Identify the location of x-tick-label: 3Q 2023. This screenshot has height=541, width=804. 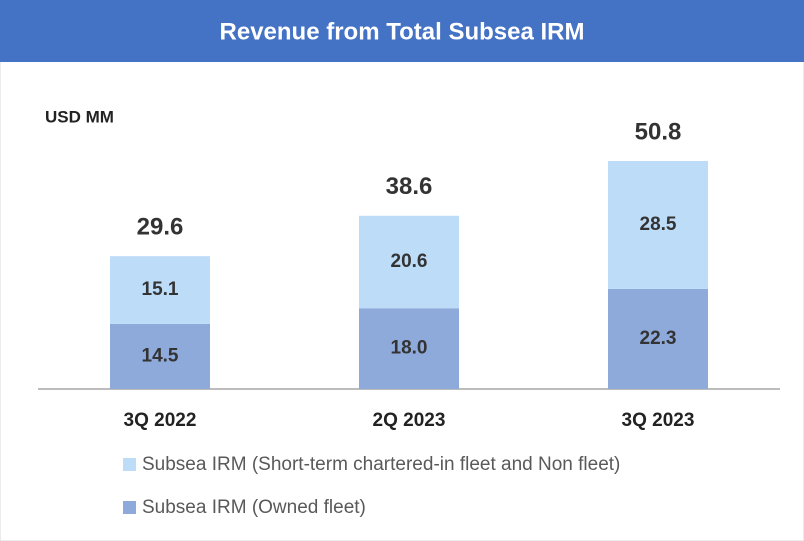
(658, 420).